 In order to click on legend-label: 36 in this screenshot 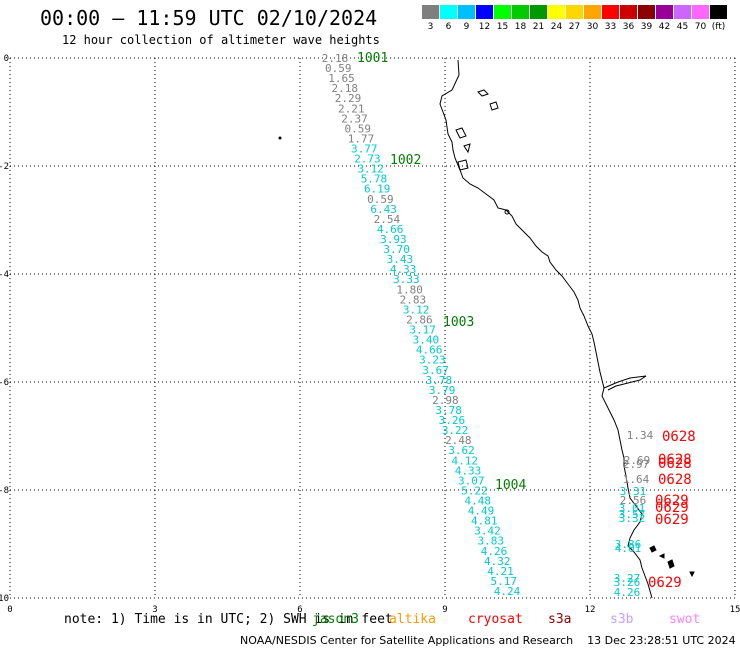, I will do `click(628, 27)`.